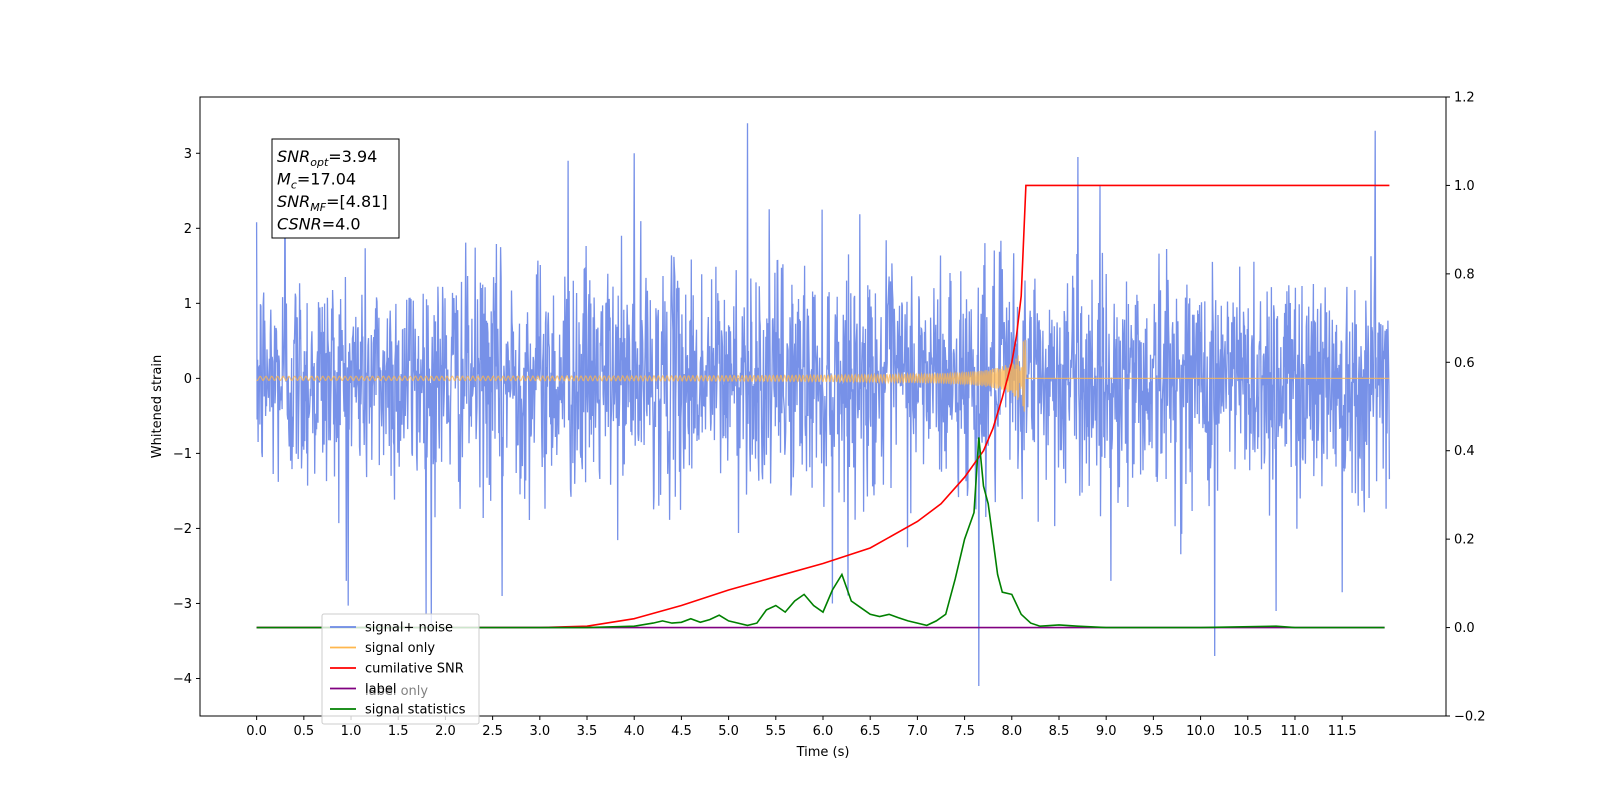 The image size is (1600, 800). I want to click on x-tick-label: 7.5, so click(964, 731).